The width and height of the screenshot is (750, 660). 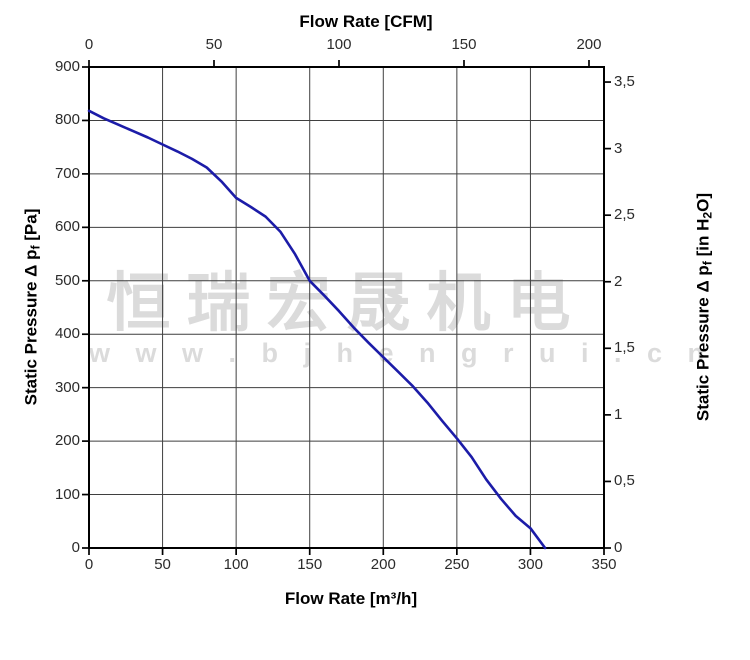 I want to click on bottom-axis-tick-label: 0, so click(x=89, y=564).